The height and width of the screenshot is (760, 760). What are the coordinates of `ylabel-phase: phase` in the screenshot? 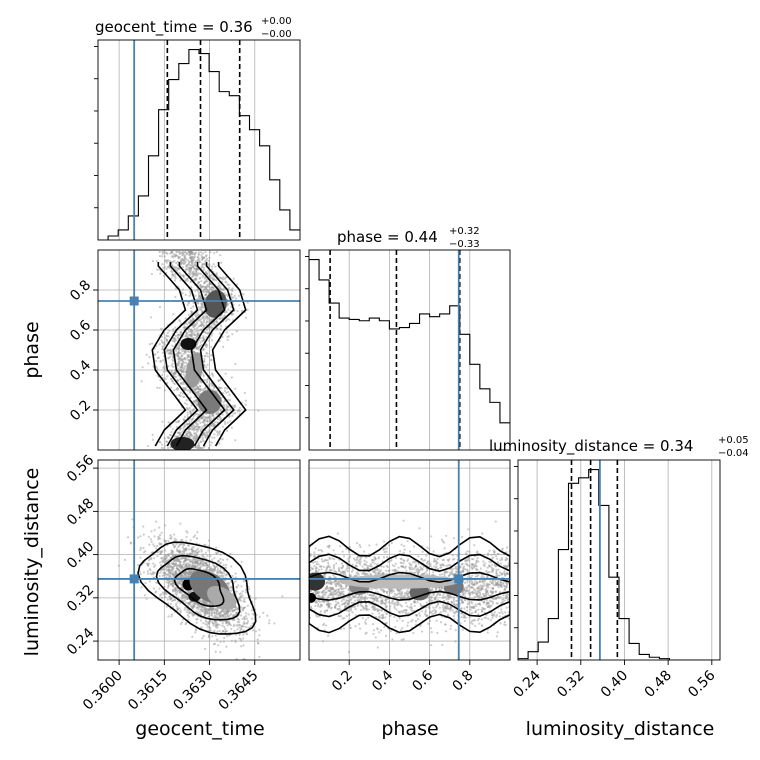 It's located at (32, 349).